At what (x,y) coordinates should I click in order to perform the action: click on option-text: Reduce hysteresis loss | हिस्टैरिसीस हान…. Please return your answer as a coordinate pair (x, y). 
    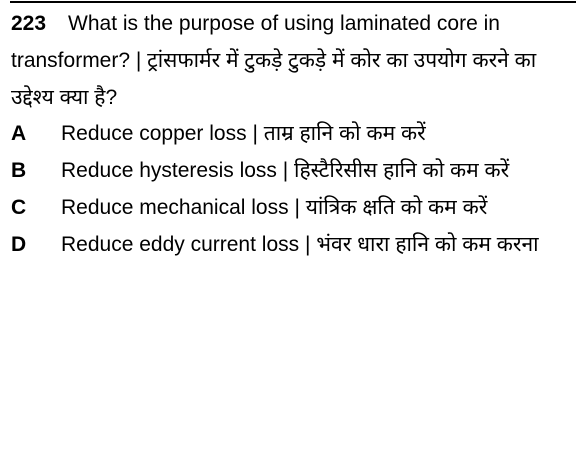
    Looking at the image, I should click on (285, 170).